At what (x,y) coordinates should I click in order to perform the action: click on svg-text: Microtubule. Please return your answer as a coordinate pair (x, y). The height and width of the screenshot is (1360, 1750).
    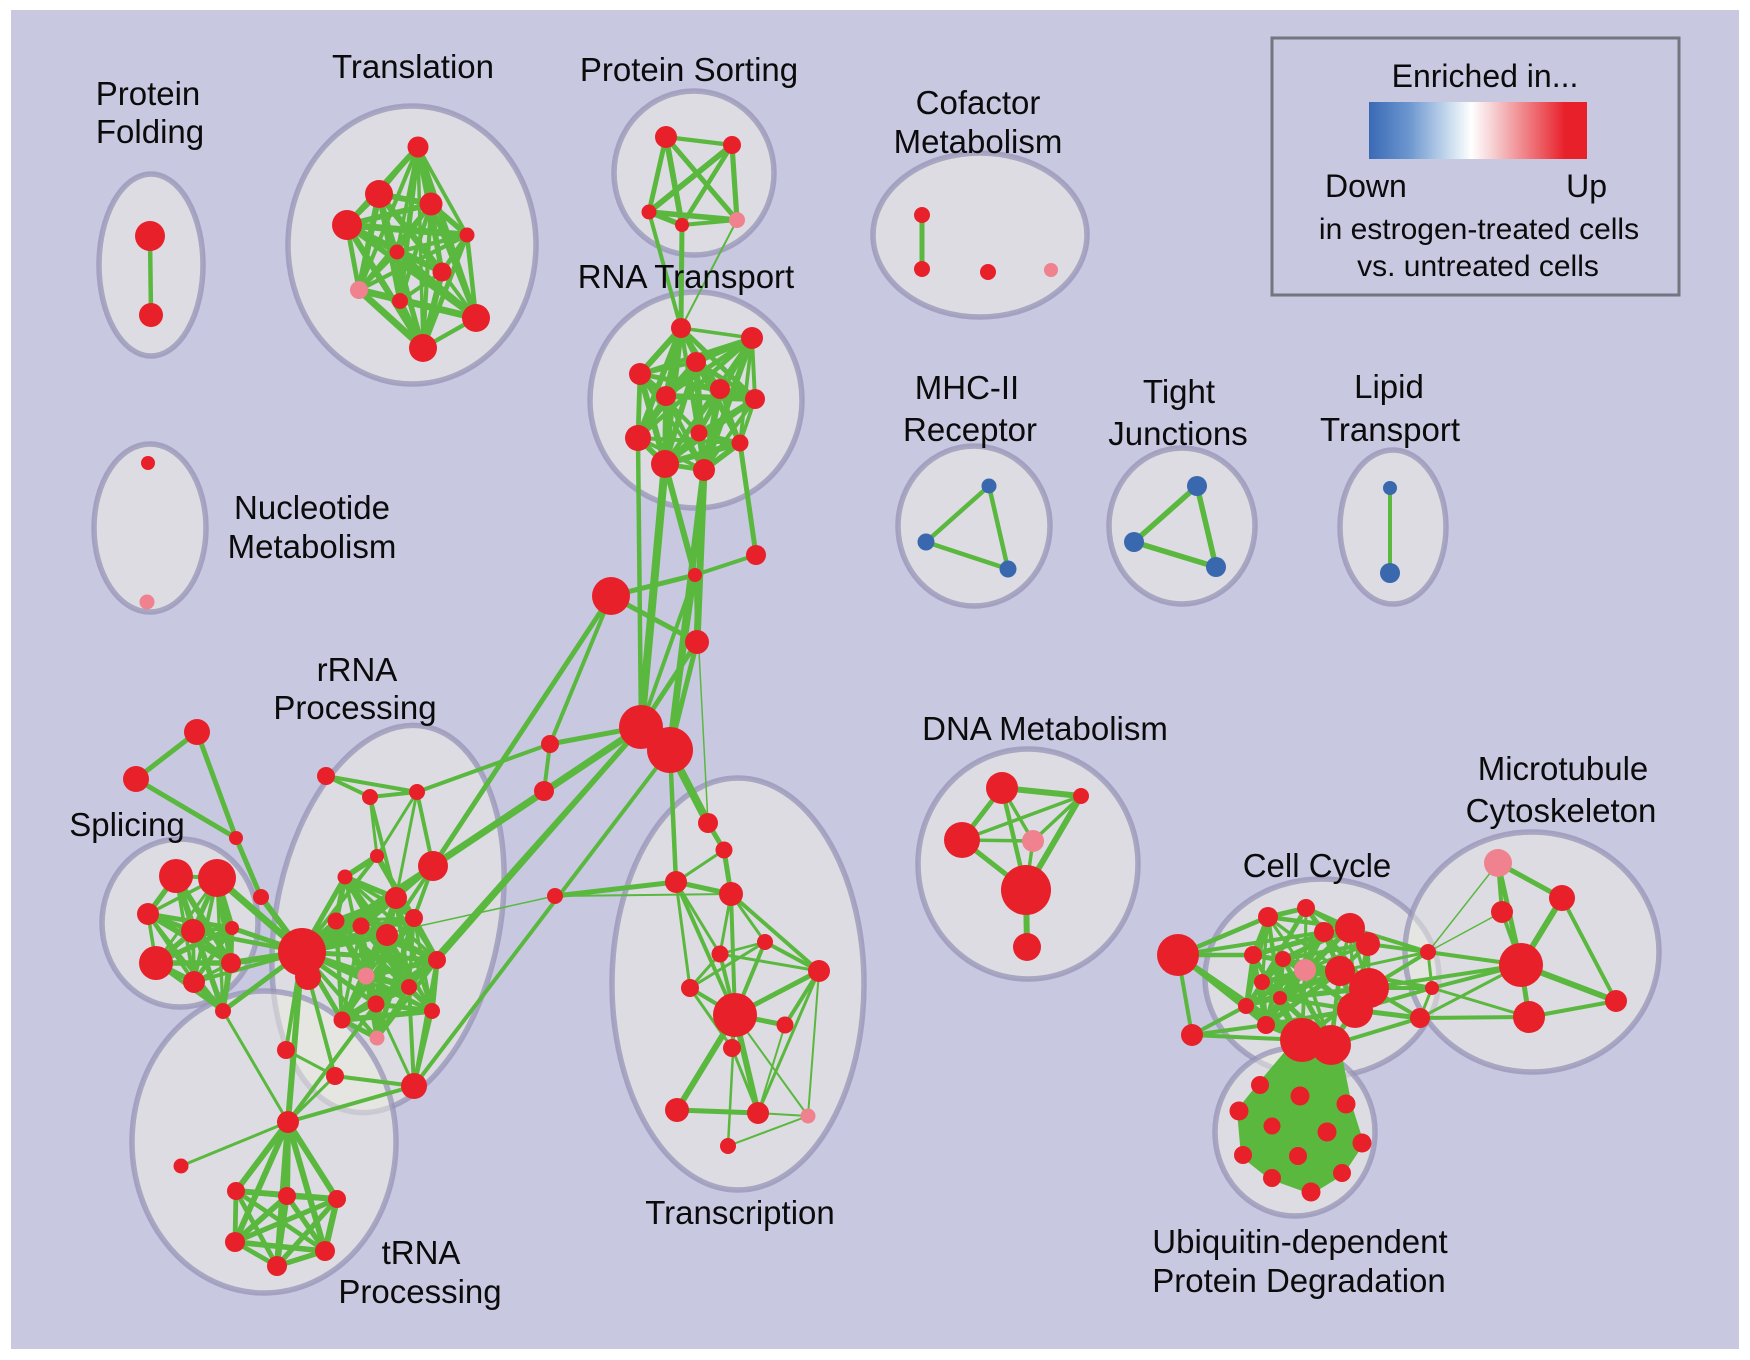
    Looking at the image, I should click on (1563, 768).